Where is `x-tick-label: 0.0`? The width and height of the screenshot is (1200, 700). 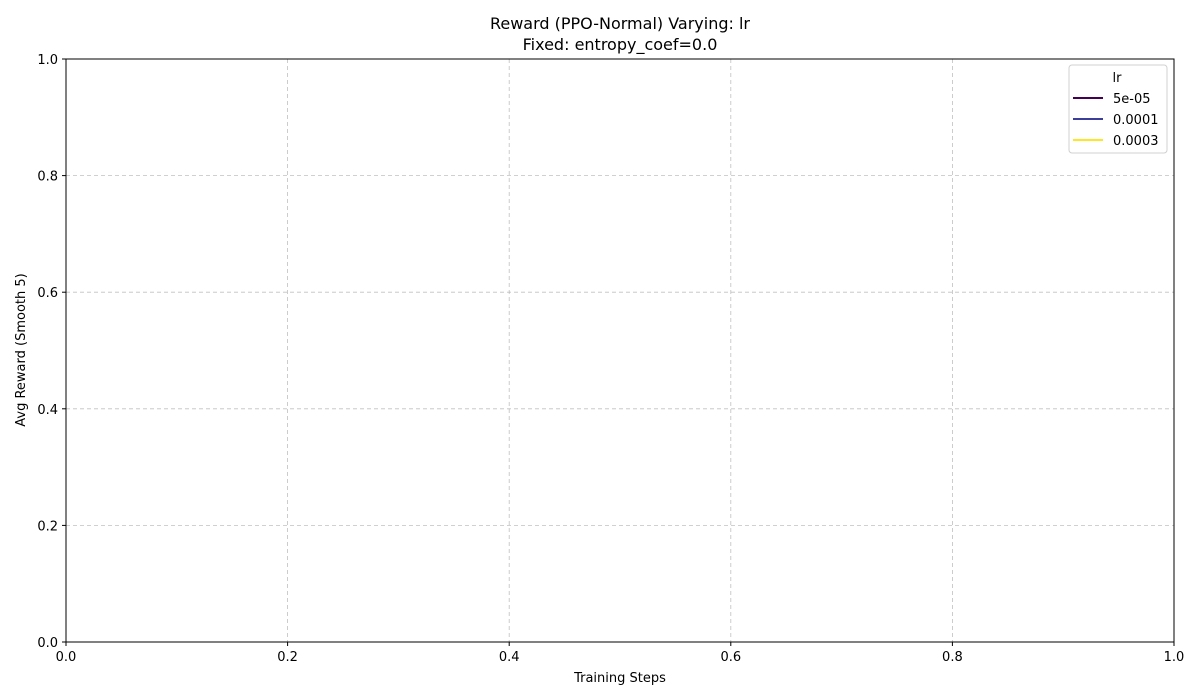 x-tick-label: 0.0 is located at coordinates (66, 657).